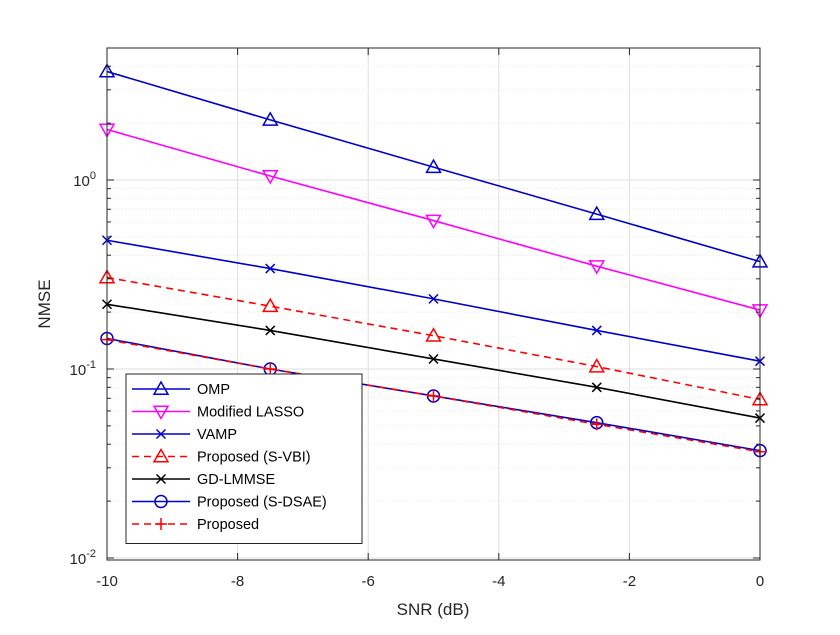  What do you see at coordinates (760, 581) in the screenshot?
I see `x-tick-label: 0` at bounding box center [760, 581].